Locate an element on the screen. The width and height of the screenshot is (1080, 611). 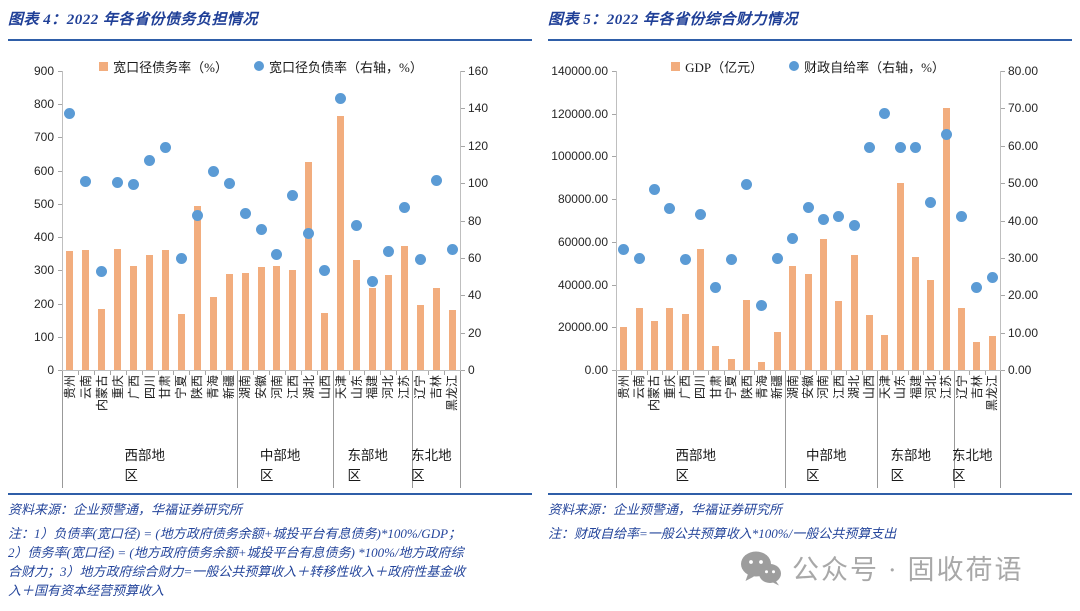
source-text: 资料来源：企业预警通，华福证券研究所 is located at coordinates (665, 509).